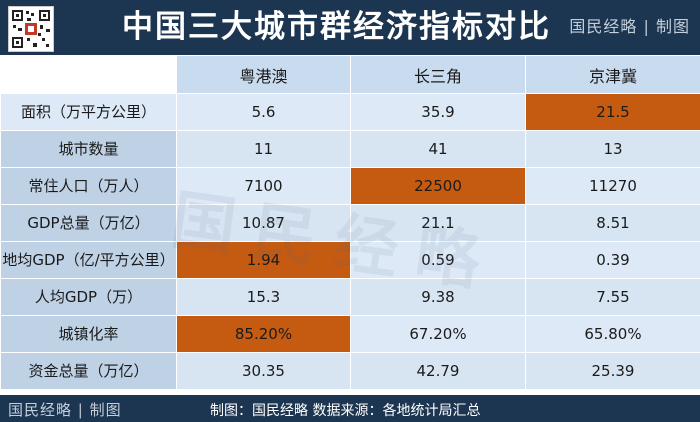 The height and width of the screenshot is (422, 700). Describe the element at coordinates (438, 74) in the screenshot. I see `column-header: 长三角` at that location.